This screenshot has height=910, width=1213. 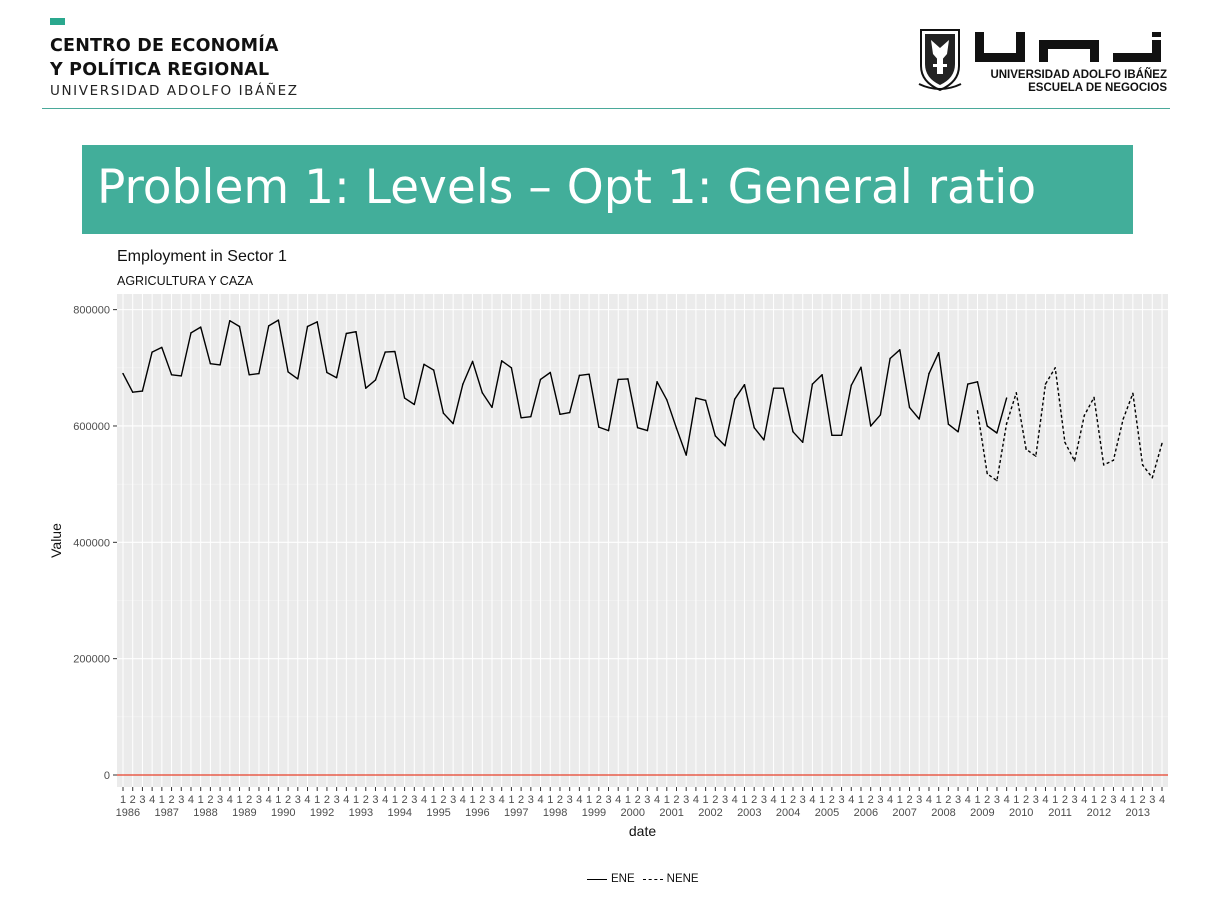 I want to click on slide-title: Problem 1: Levels – Opt 1: General ratio, so click(x=567, y=187).